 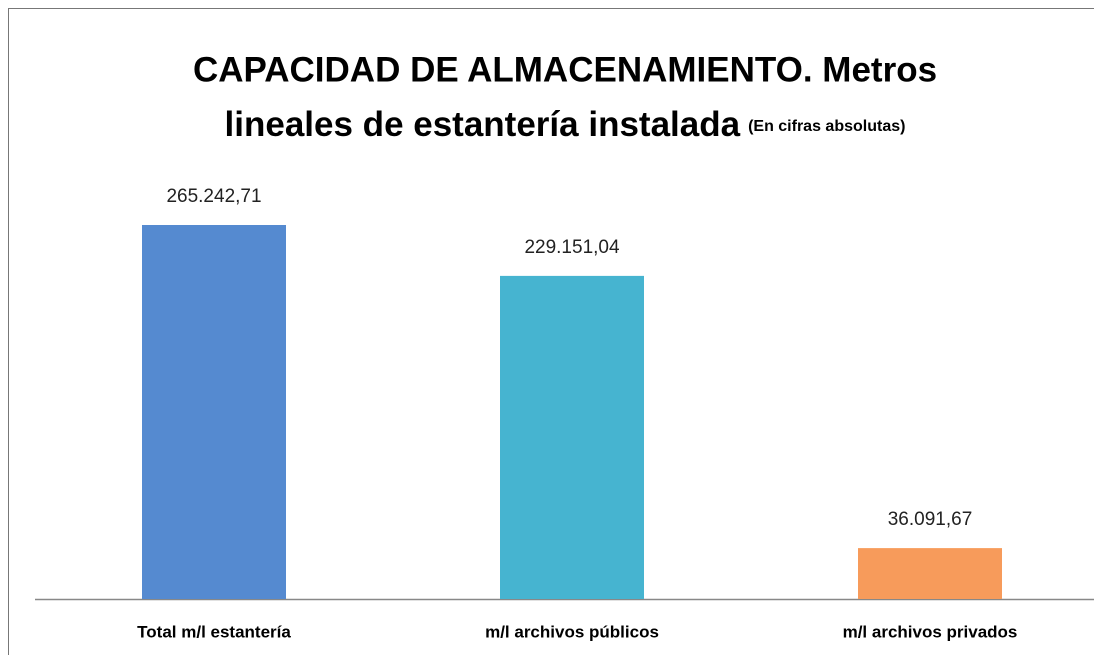 What do you see at coordinates (572, 247) in the screenshot?
I see `value-label: 229.151,04` at bounding box center [572, 247].